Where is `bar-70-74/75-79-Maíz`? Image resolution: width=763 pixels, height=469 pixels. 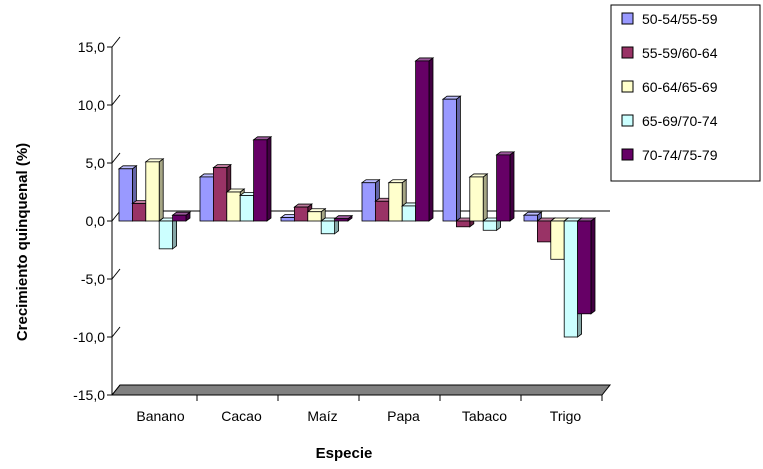 bar-70-74/75-79-Maíz is located at coordinates (343, 218).